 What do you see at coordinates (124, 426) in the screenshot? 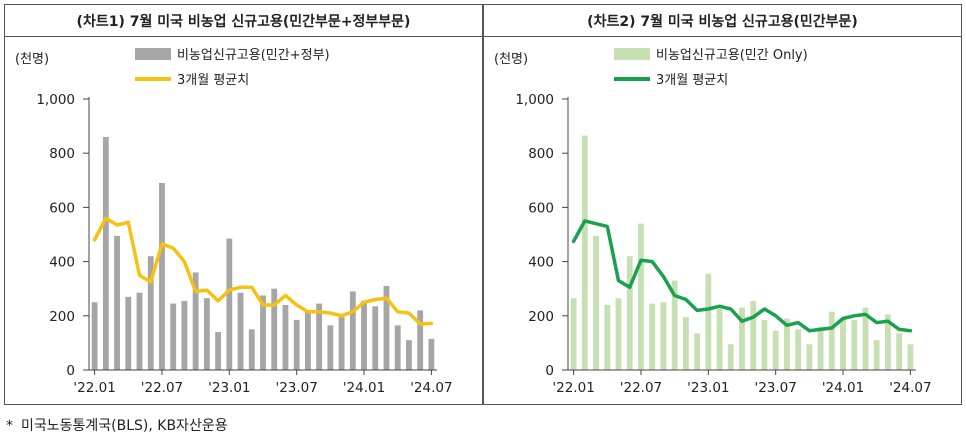
I see `source-text: 미국노동통계국(BLS), KB자산운용` at bounding box center [124, 426].